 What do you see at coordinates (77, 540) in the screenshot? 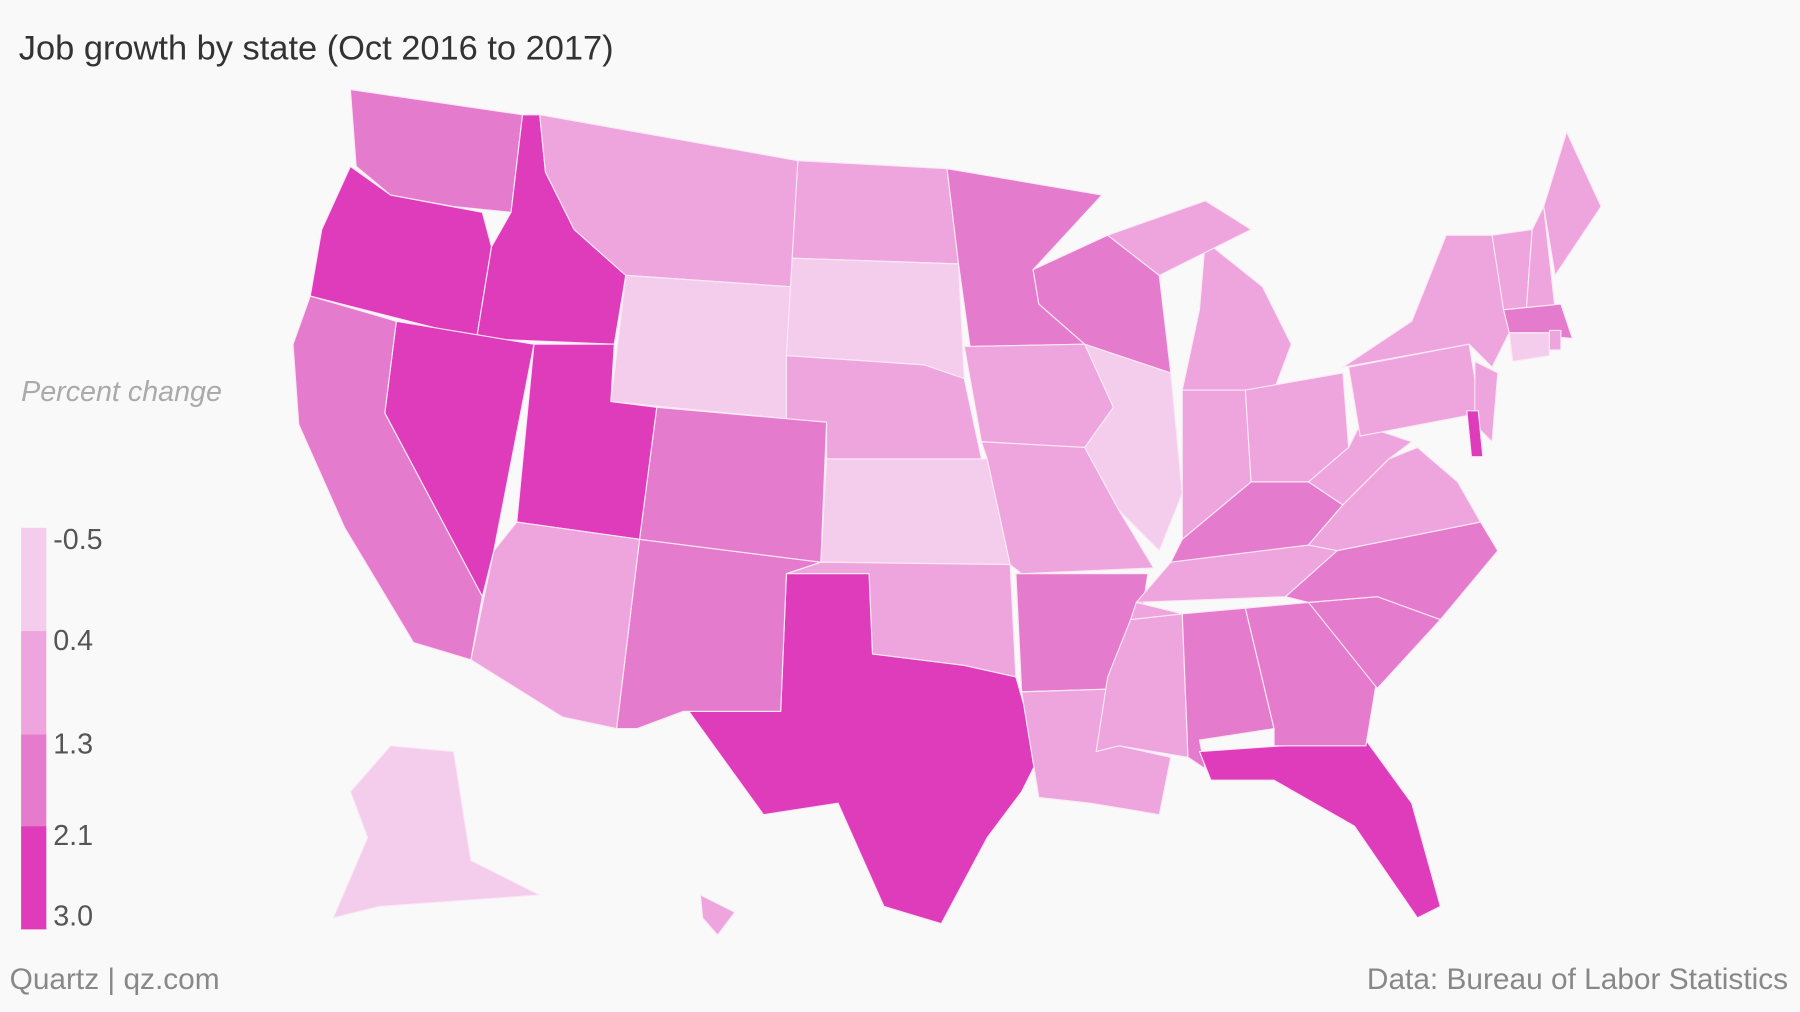
I see `legend-tick-label: -0.5` at bounding box center [77, 540].